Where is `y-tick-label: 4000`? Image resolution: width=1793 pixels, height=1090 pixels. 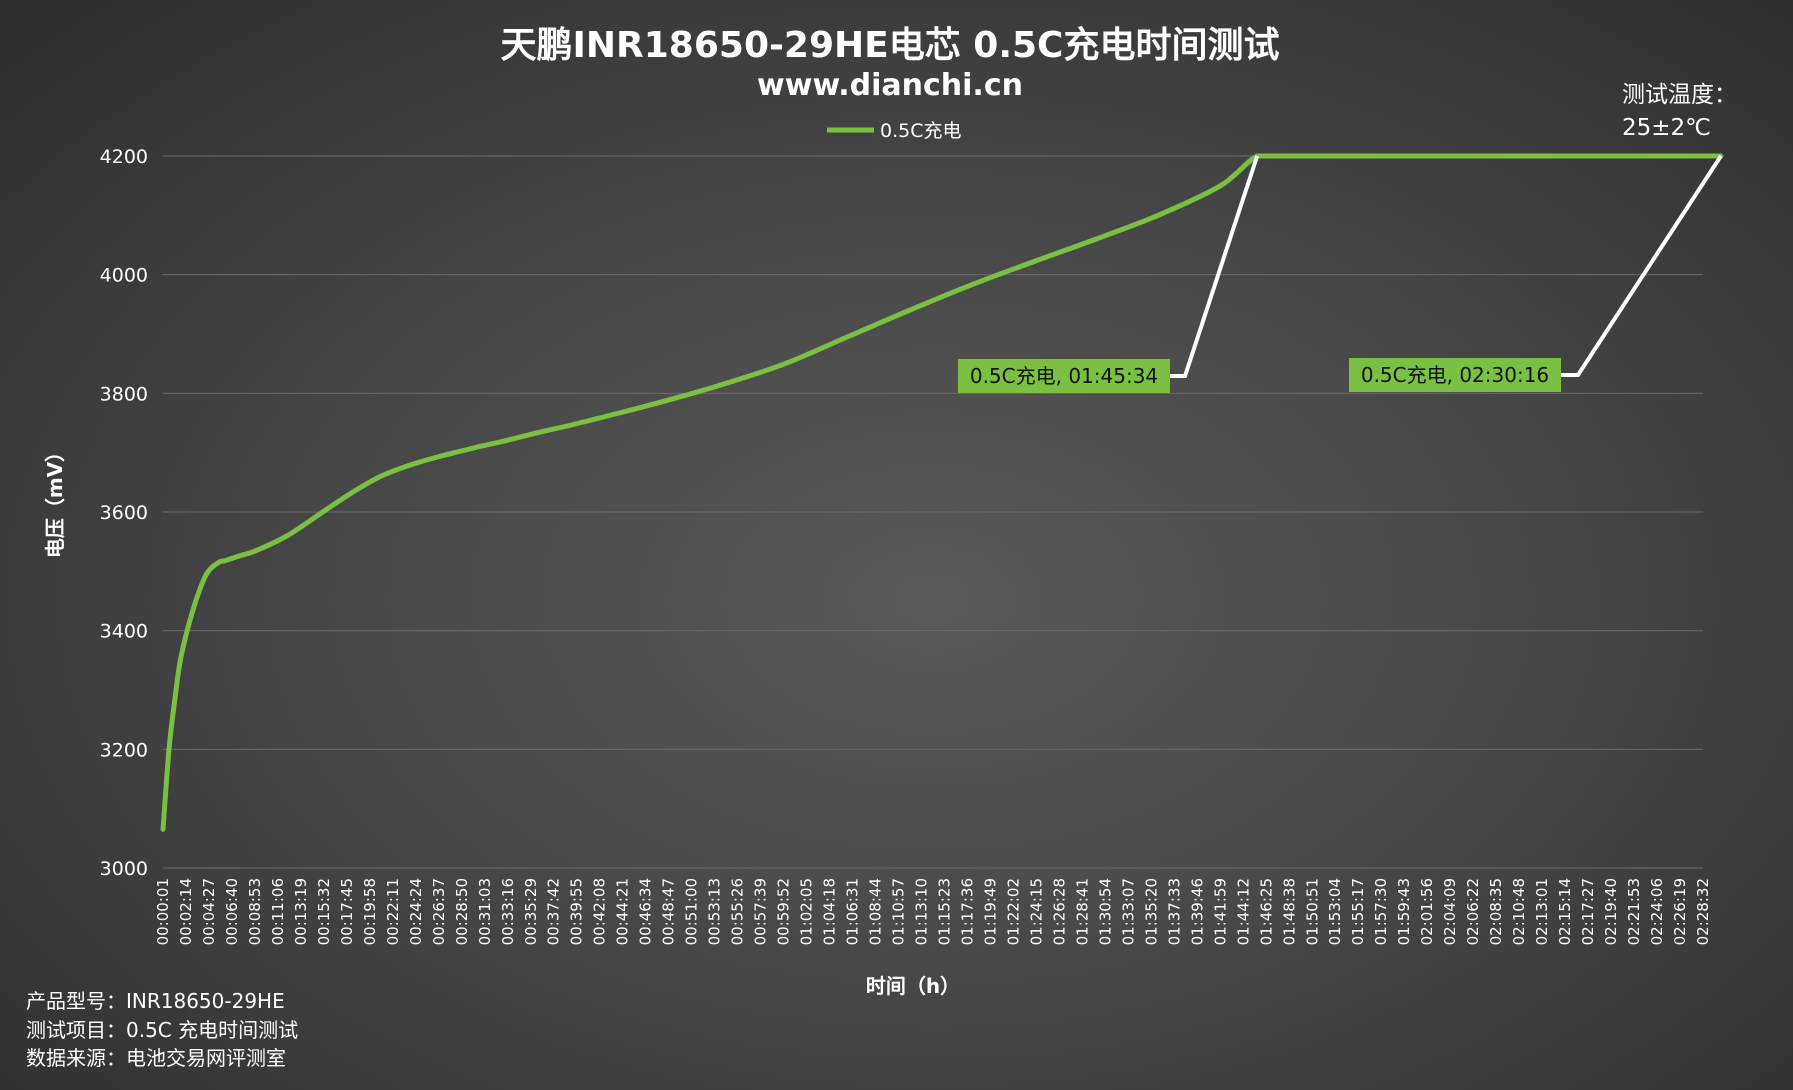
y-tick-label: 4000 is located at coordinates (124, 276).